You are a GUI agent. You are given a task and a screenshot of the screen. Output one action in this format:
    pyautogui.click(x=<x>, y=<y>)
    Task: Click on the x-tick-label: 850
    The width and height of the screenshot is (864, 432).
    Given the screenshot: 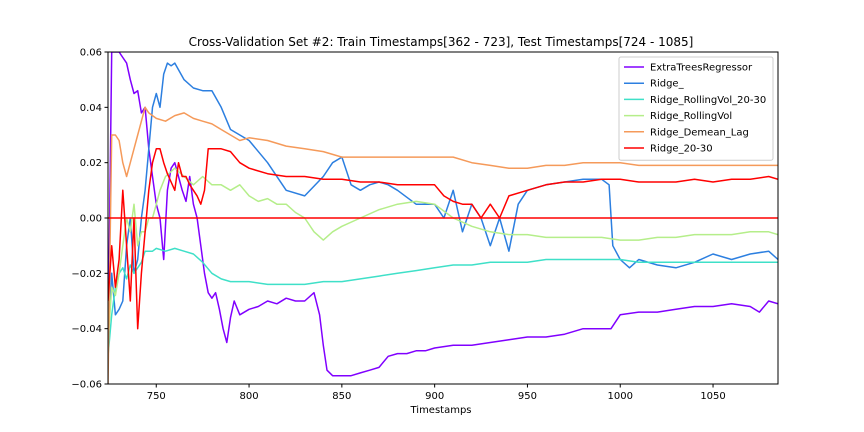 What is the action you would take?
    pyautogui.click(x=341, y=396)
    